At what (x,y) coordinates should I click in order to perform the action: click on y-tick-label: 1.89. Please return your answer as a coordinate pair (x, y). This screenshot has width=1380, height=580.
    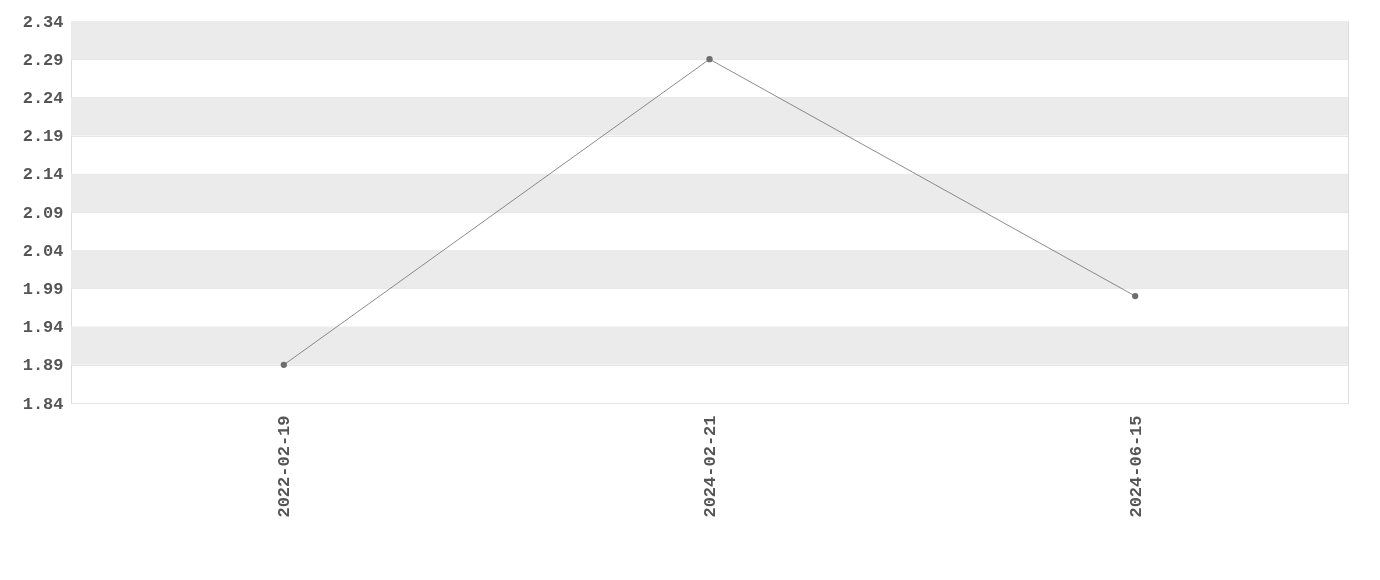
    Looking at the image, I should click on (43, 366).